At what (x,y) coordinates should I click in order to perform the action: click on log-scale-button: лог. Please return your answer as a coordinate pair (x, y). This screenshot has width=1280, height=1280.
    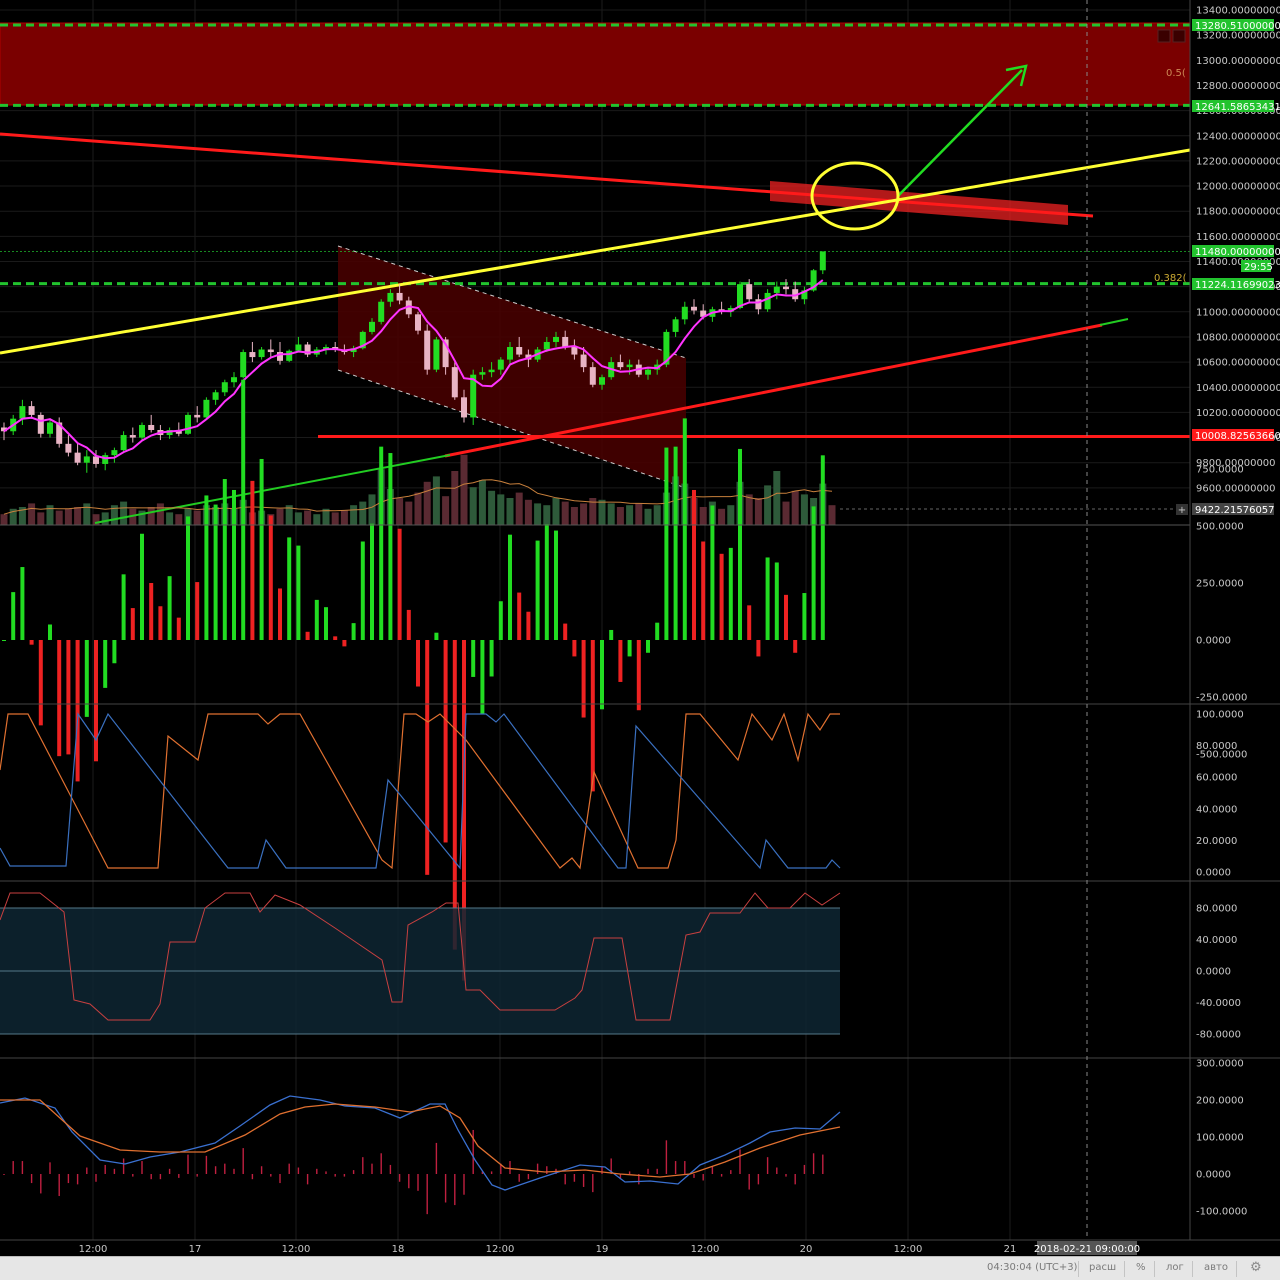
    Looking at the image, I should click on (1175, 1267).